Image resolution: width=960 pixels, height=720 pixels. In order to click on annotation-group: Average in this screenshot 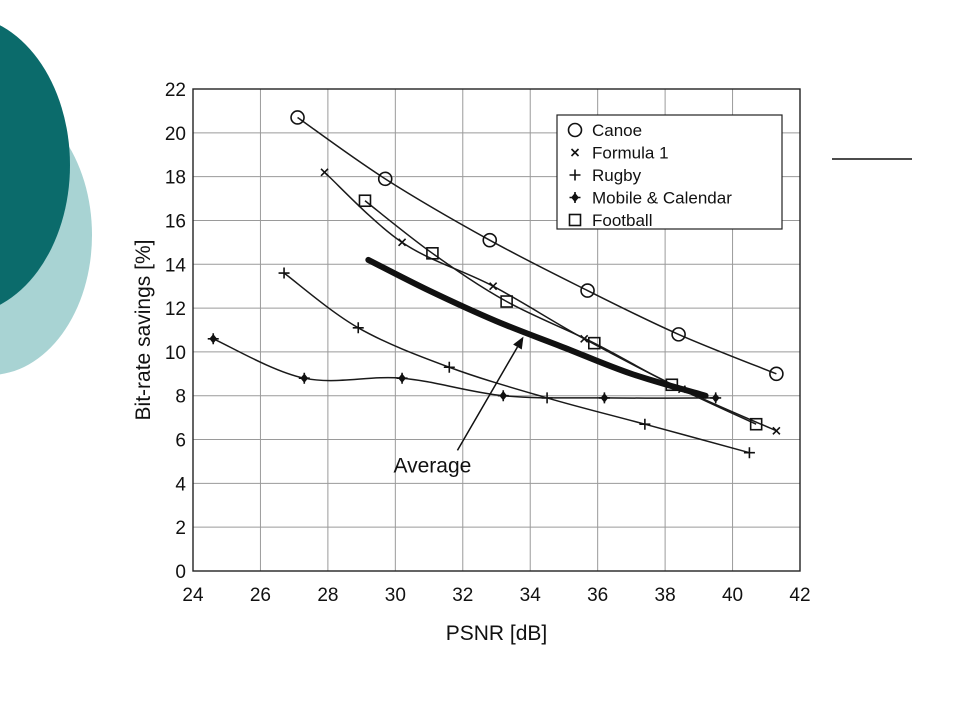, I will do `click(459, 406)`.